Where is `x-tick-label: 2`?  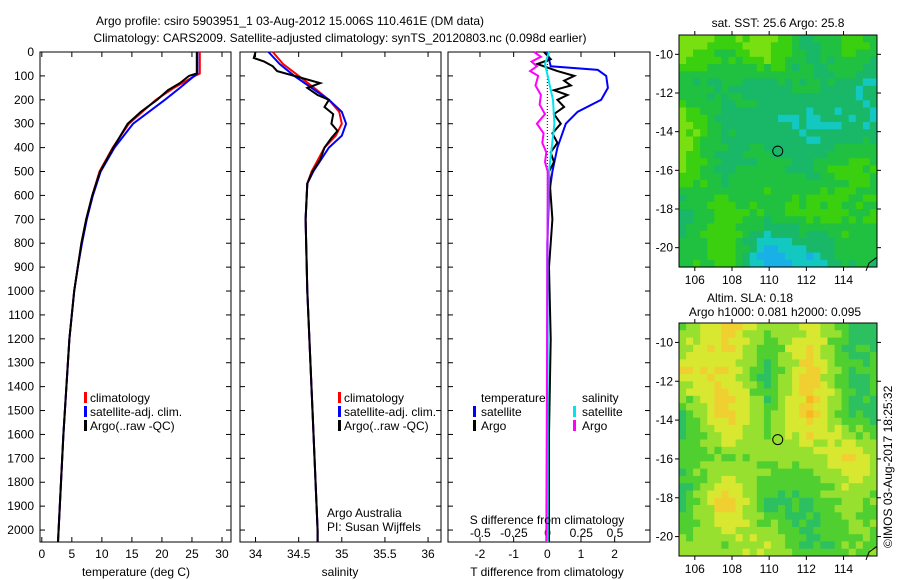 x-tick-label: 2 is located at coordinates (614, 554).